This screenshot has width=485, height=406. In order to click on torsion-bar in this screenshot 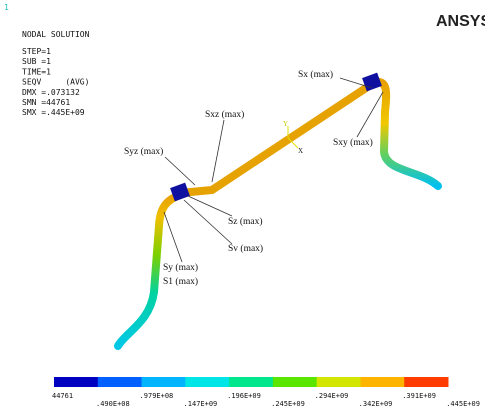, I will do `click(277, 138)`.